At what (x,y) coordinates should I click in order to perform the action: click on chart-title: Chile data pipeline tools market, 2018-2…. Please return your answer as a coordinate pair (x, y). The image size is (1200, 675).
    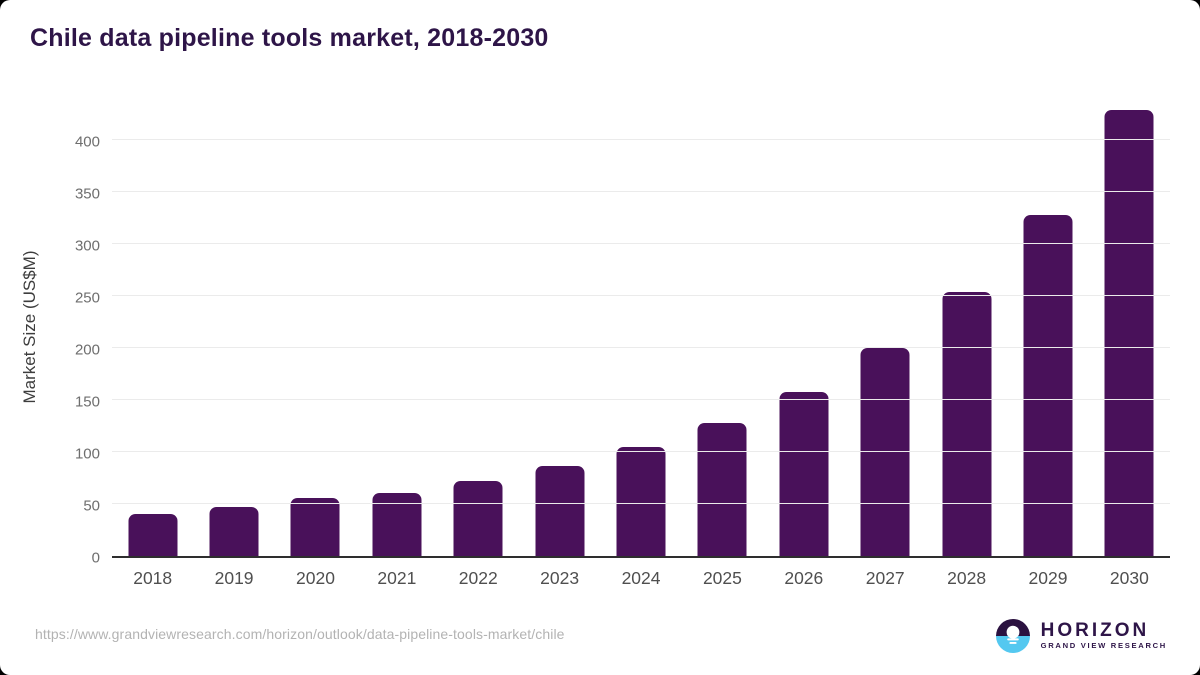
    Looking at the image, I should click on (289, 38).